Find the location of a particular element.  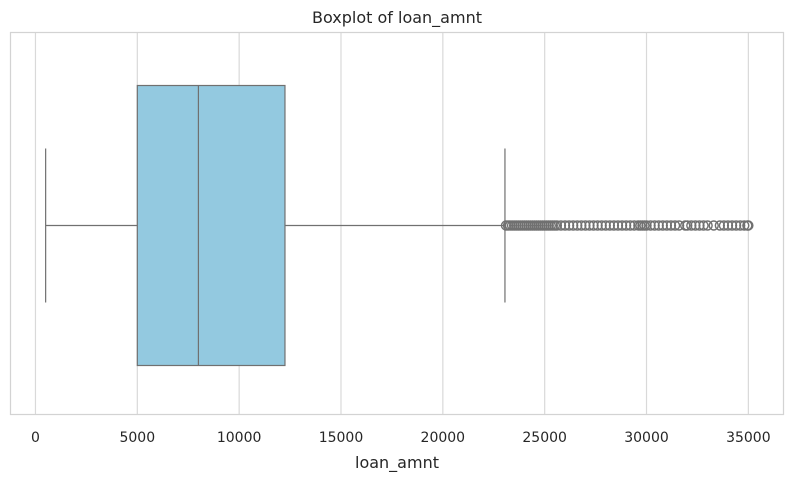

x-axis-label: loan_amnt is located at coordinates (397, 463).